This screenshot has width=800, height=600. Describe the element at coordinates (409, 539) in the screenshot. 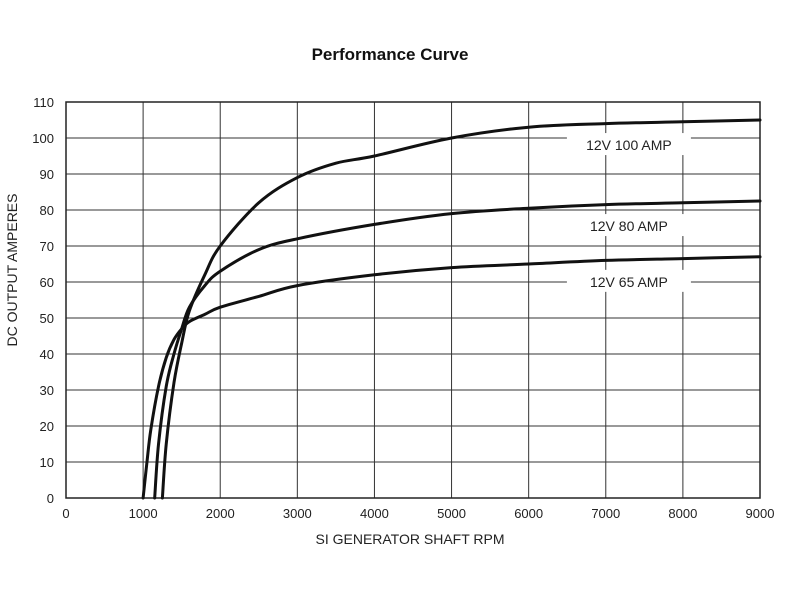

I see `x-axis-label: SI GENERATOR SHAFT RPM` at that location.